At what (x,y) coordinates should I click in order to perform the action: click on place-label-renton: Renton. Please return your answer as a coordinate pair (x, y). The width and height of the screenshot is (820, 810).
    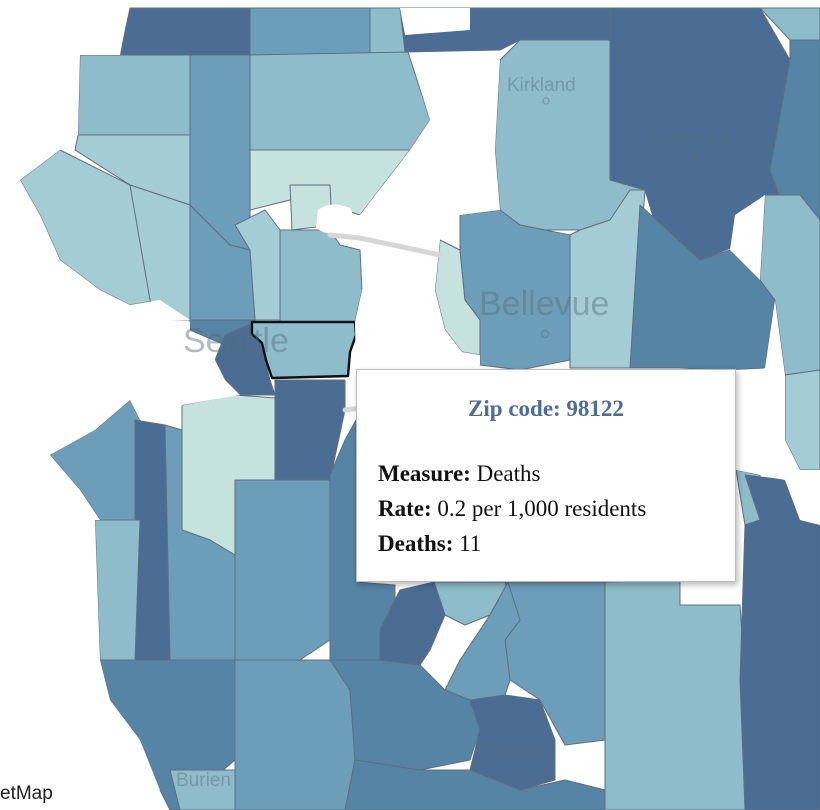
    Looking at the image, I should click on (518, 749).